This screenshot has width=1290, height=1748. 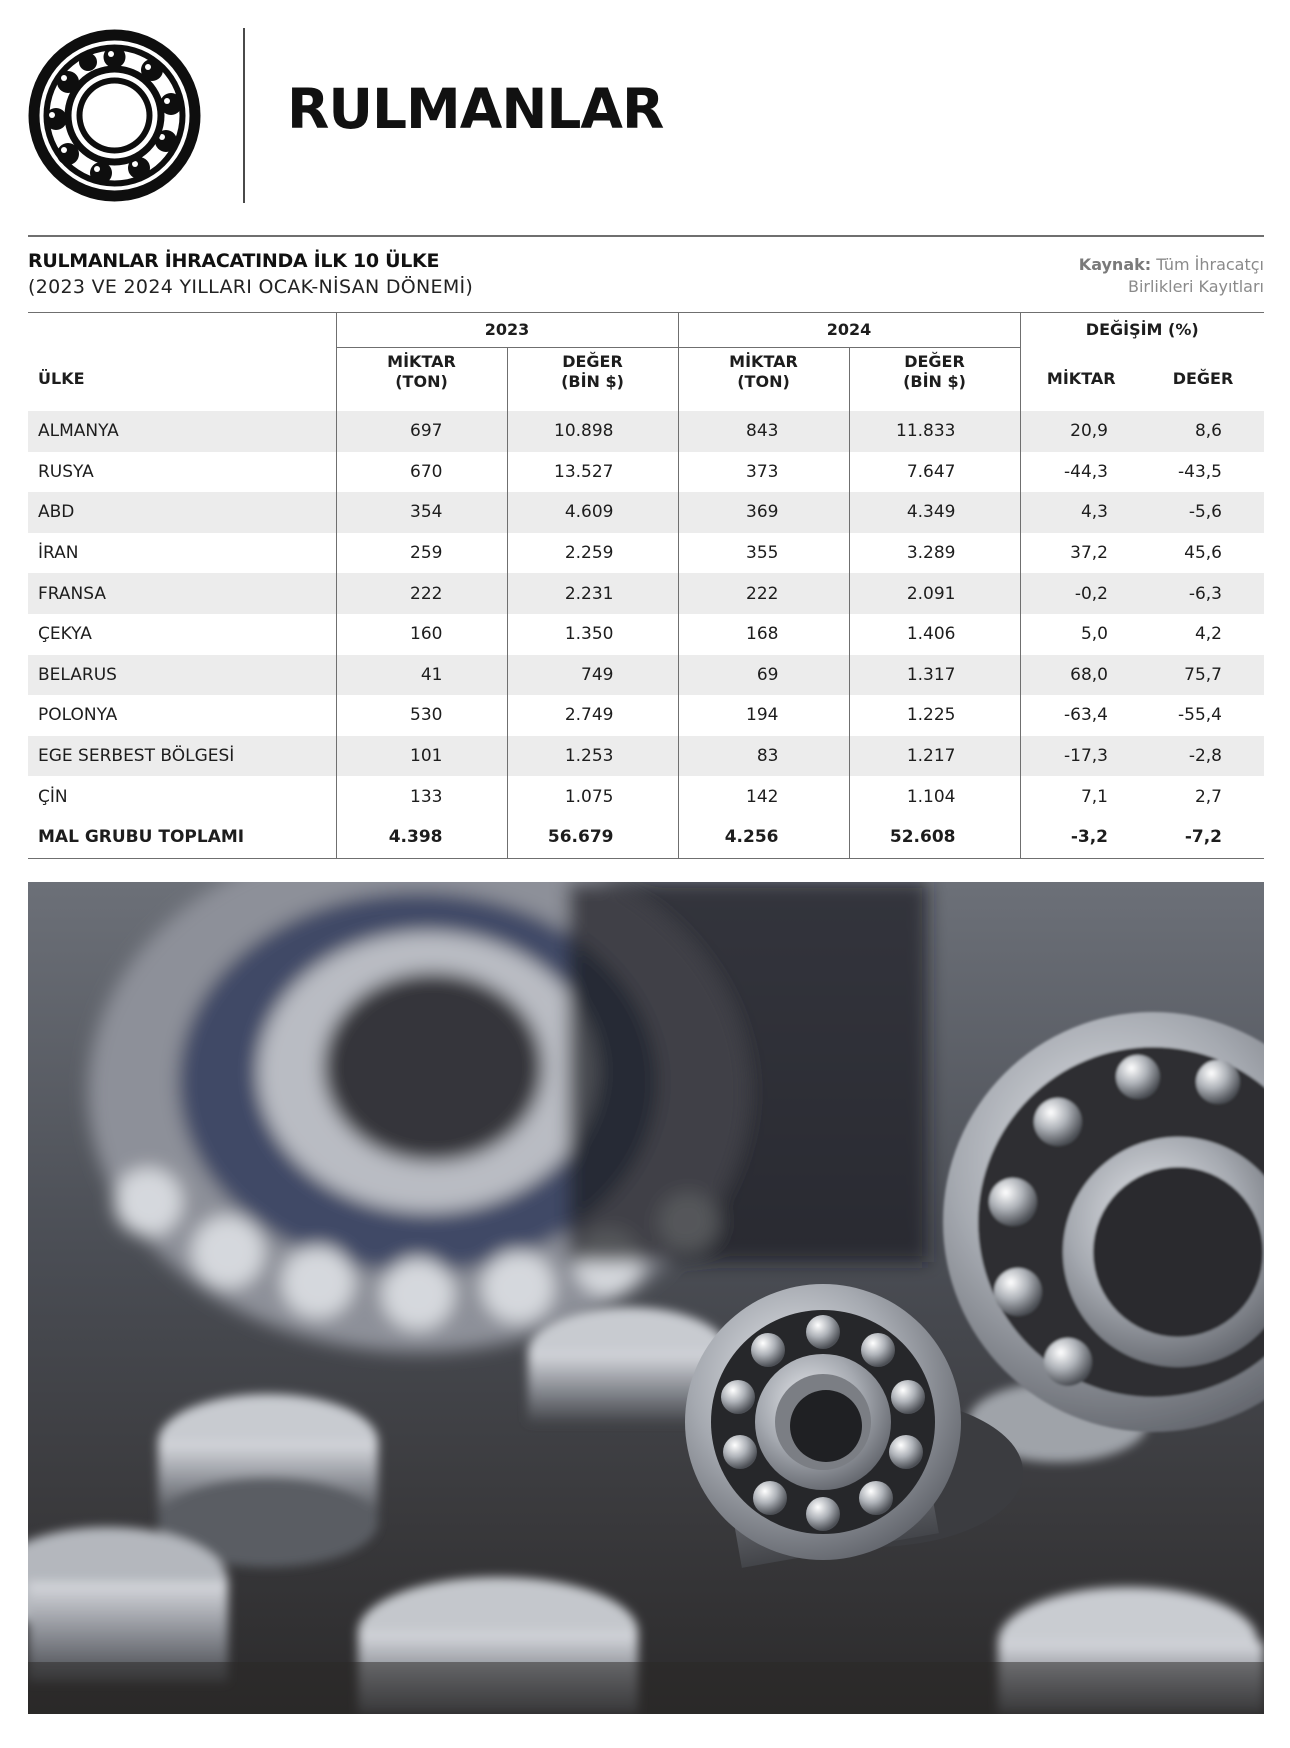 I want to click on cell-val-2023: 1.253, so click(x=592, y=756).